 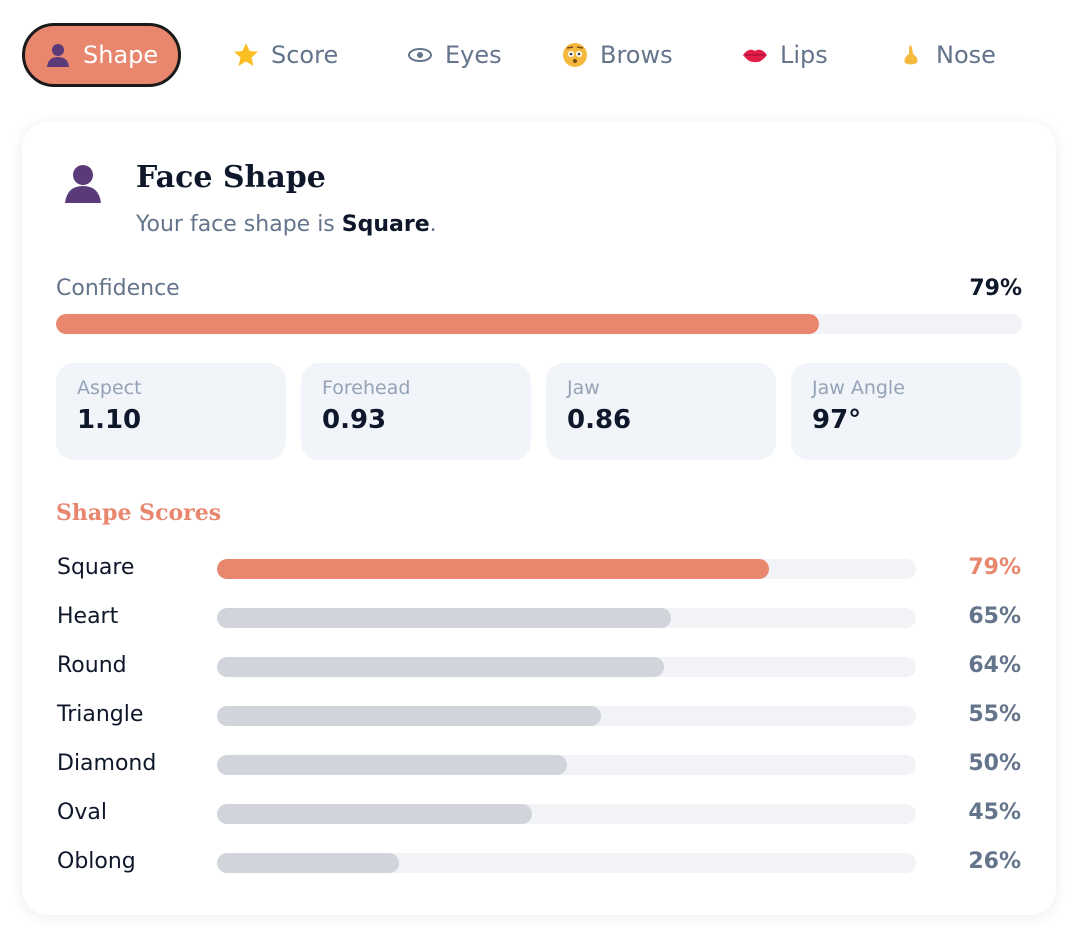 What do you see at coordinates (354, 420) in the screenshot?
I see `stat-value: 0.93` at bounding box center [354, 420].